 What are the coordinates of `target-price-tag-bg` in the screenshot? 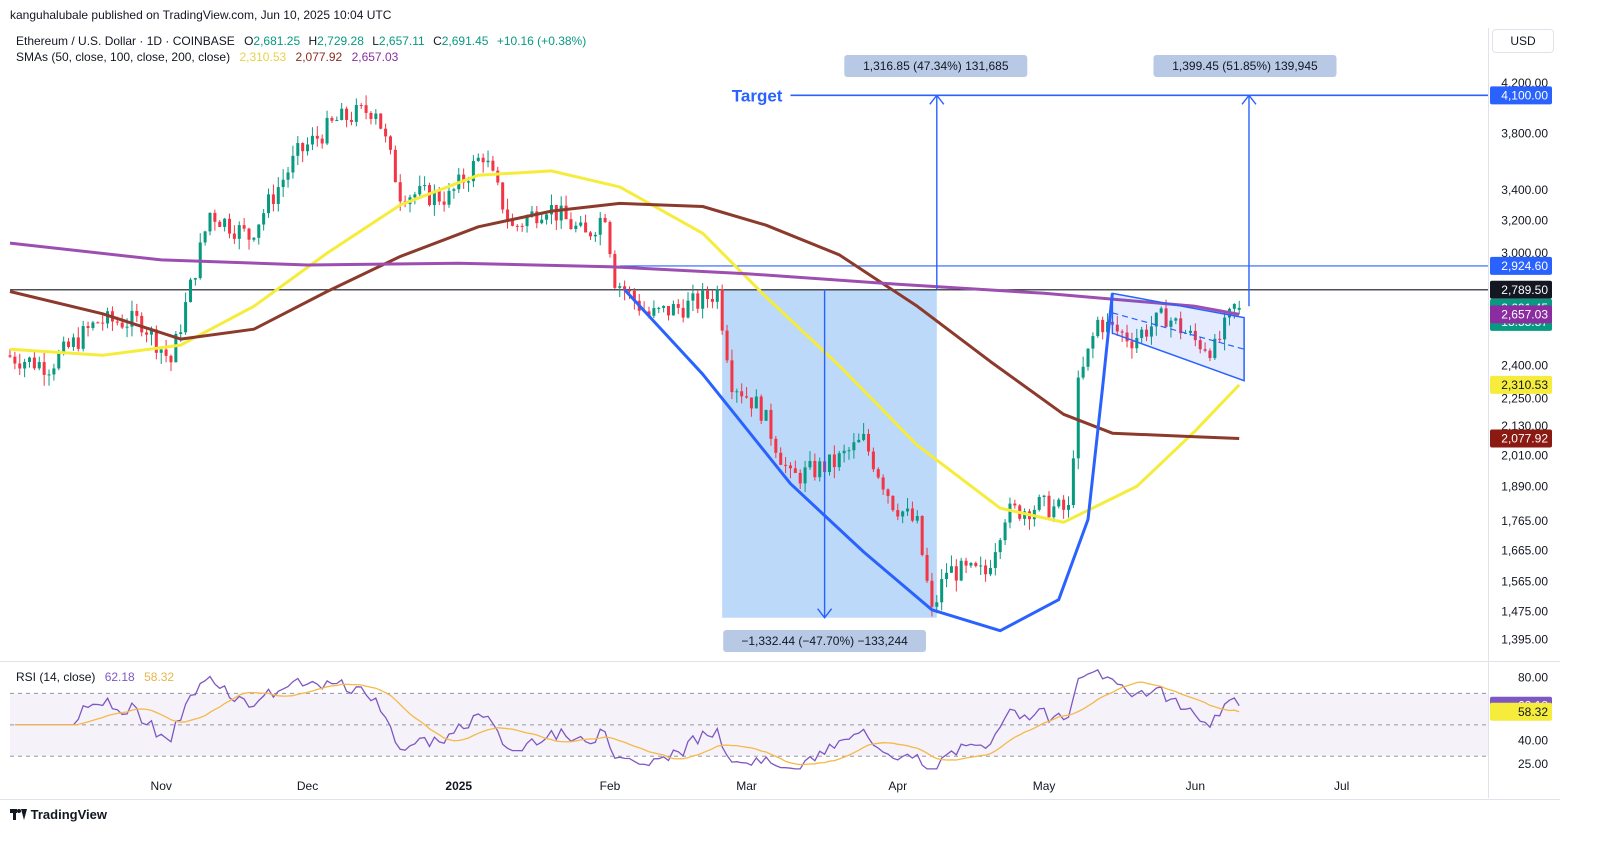 It's located at (1521, 95).